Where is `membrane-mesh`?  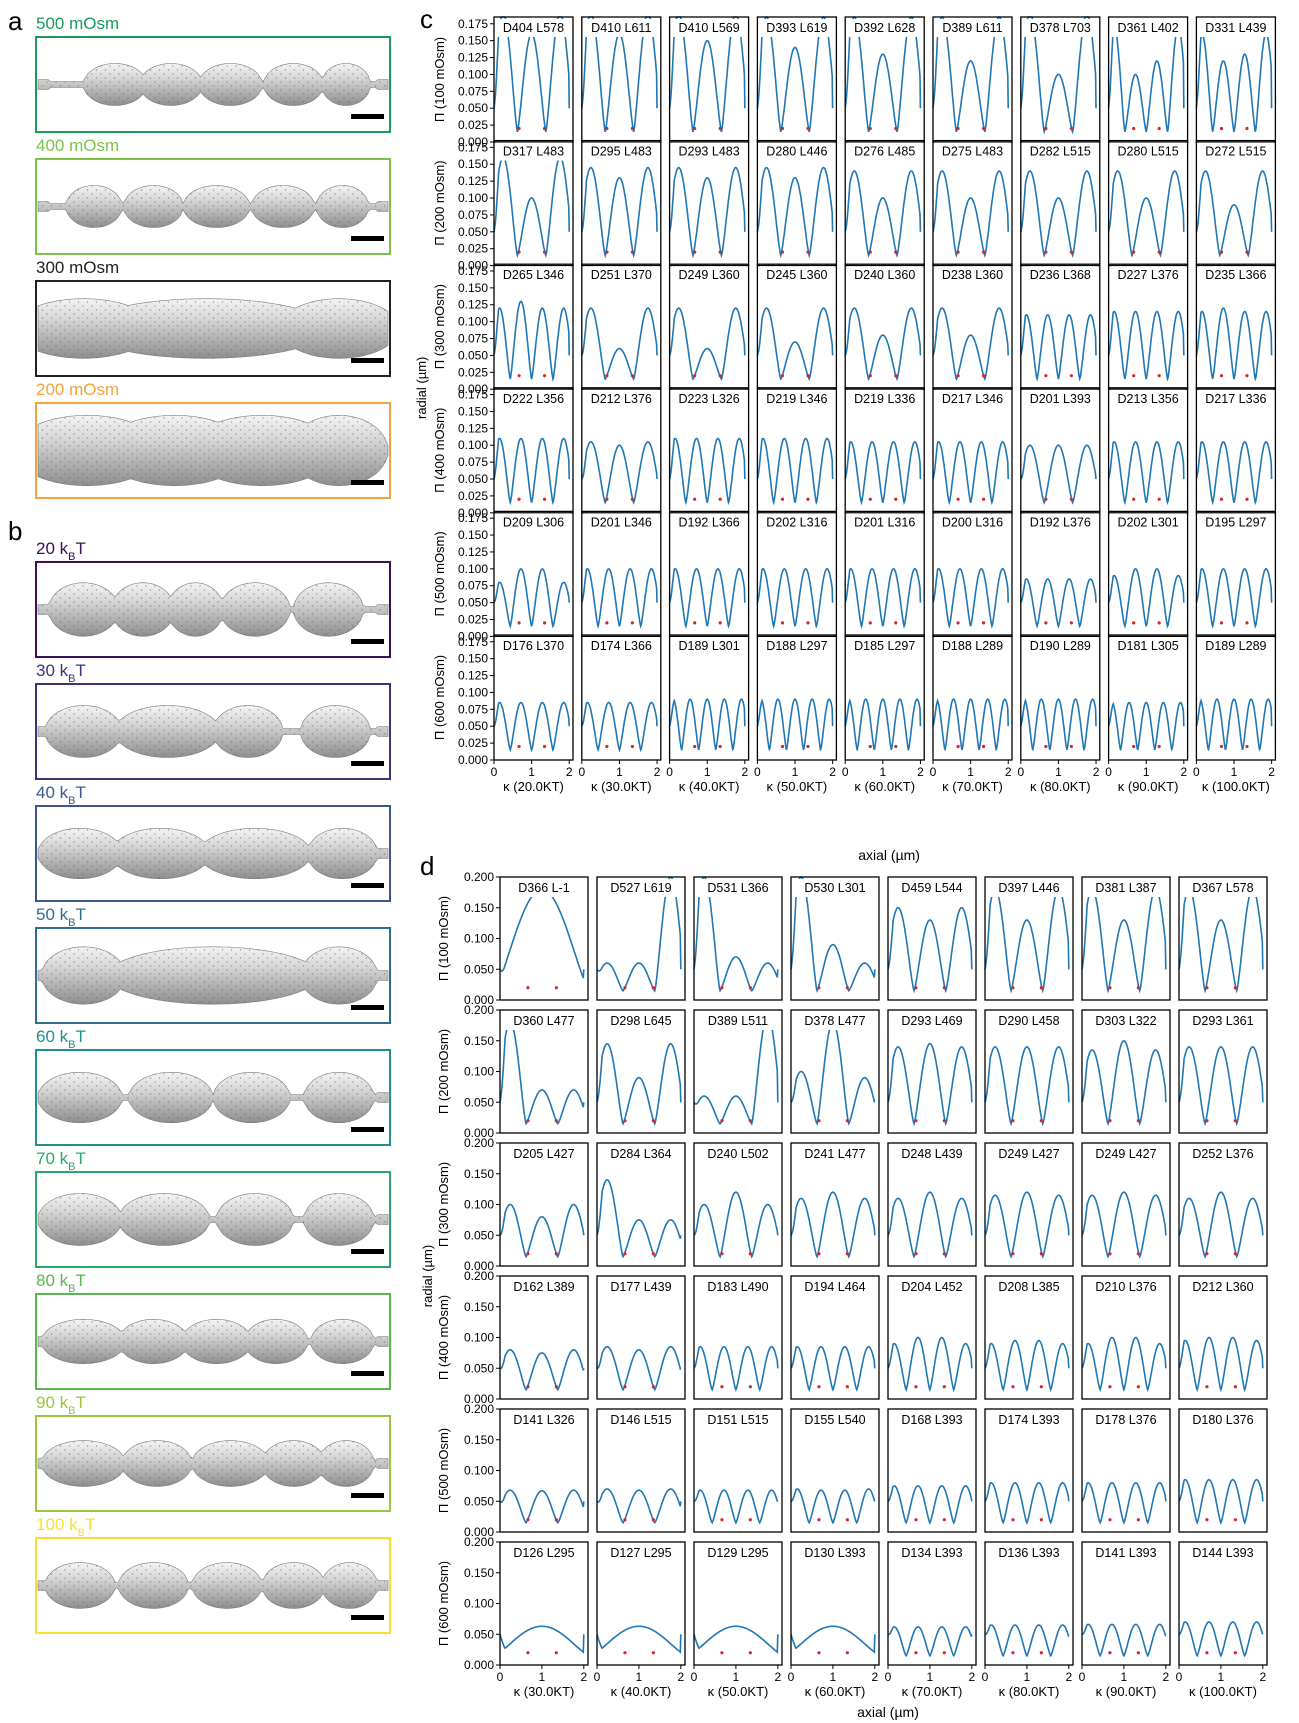
membrane-mesh is located at coordinates (213, 450).